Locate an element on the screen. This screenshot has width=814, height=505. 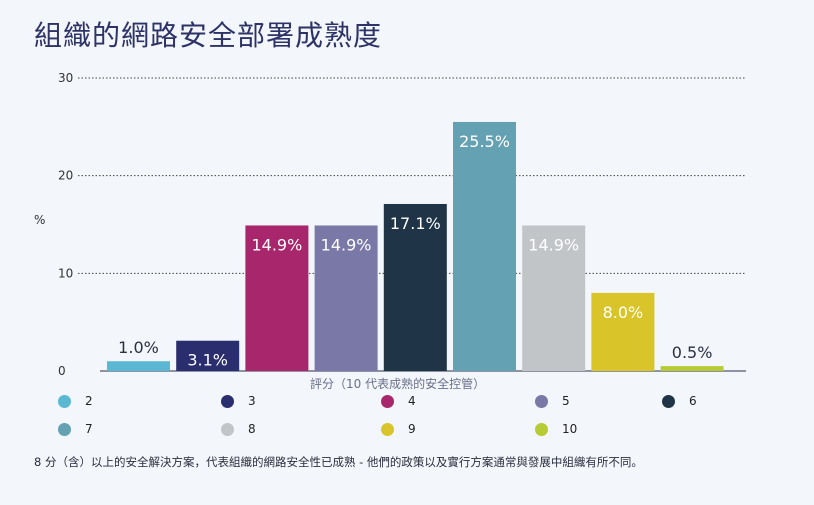
y-tick-label: 20 is located at coordinates (65, 176).